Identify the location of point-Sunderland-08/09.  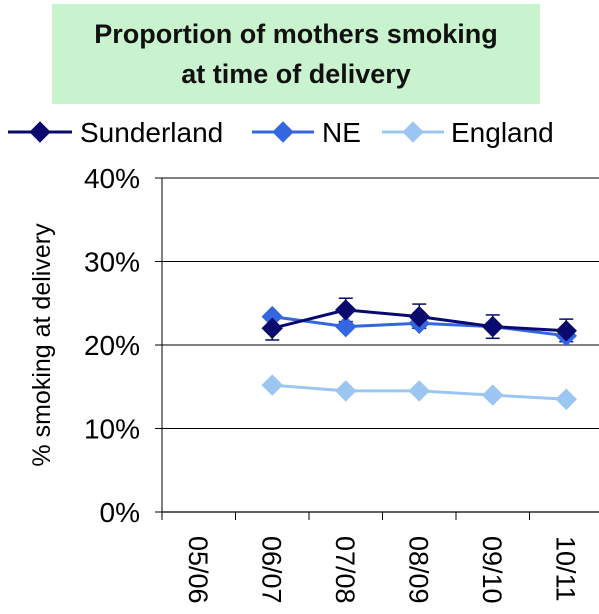
(419, 316).